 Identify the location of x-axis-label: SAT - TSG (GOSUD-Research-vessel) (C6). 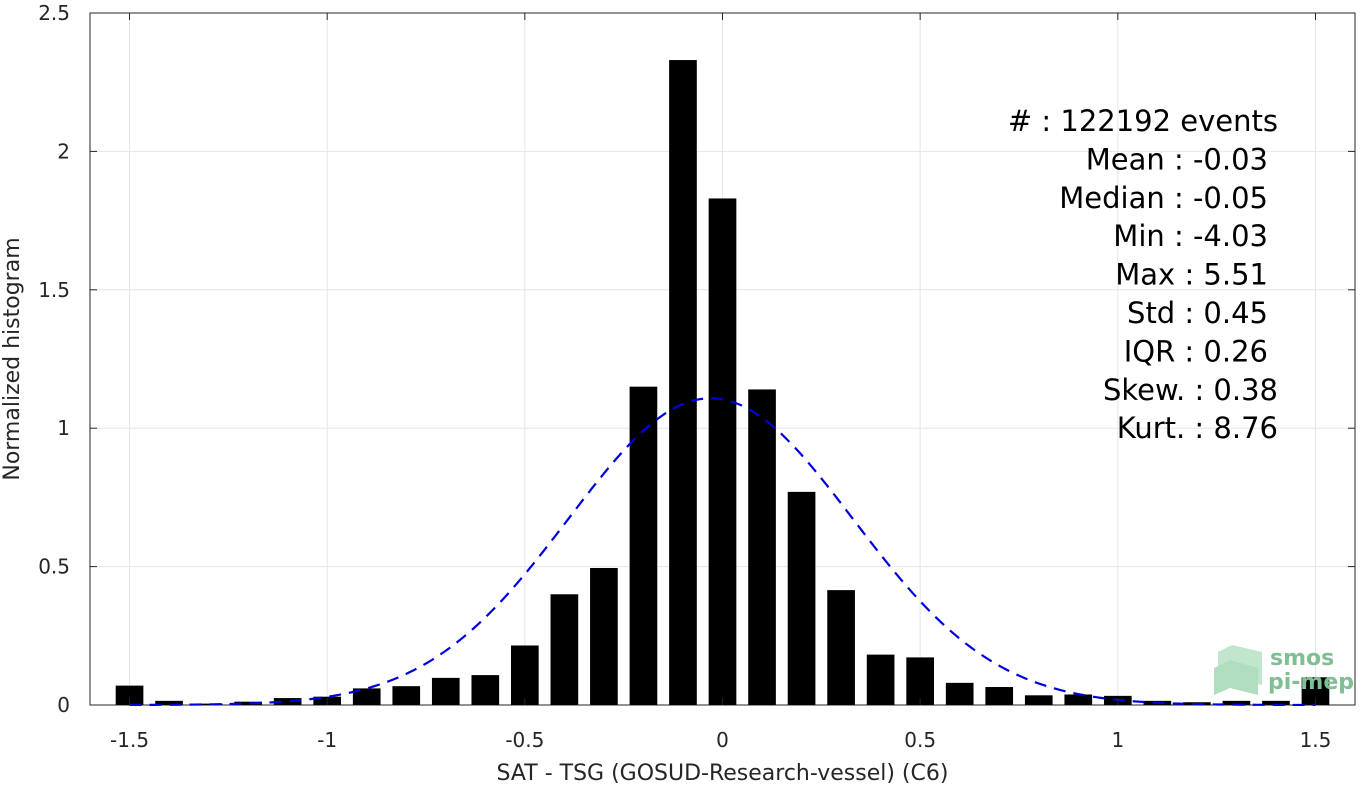
(723, 773).